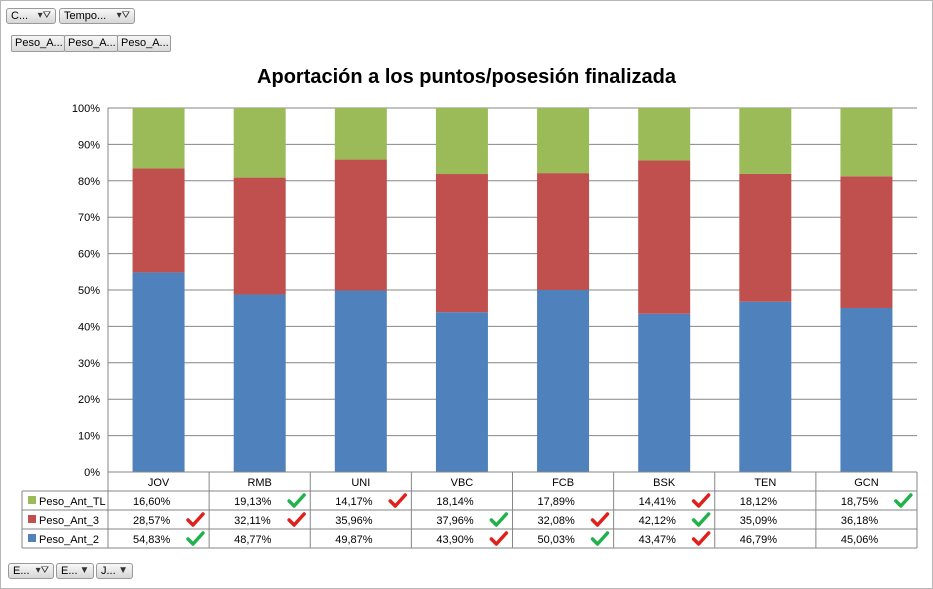  I want to click on x-tick-label: VBC, so click(462, 483).